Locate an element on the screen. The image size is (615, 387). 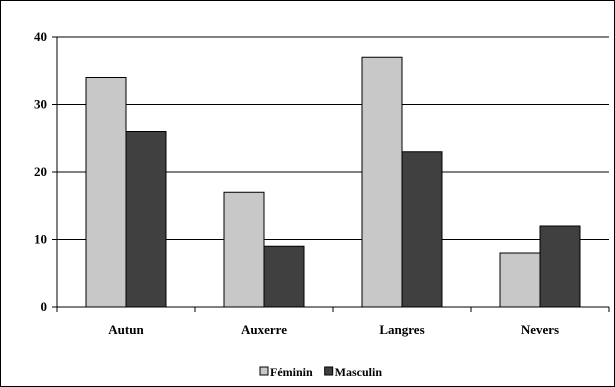
bar-féminin-auxerre is located at coordinates (244, 249).